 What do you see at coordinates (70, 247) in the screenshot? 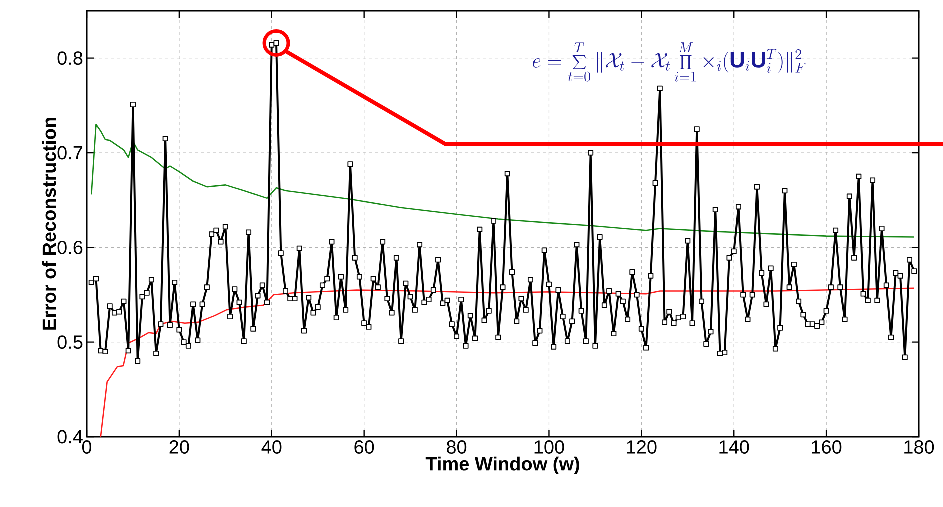
I see `y-tick-label: 0.6` at bounding box center [70, 247].